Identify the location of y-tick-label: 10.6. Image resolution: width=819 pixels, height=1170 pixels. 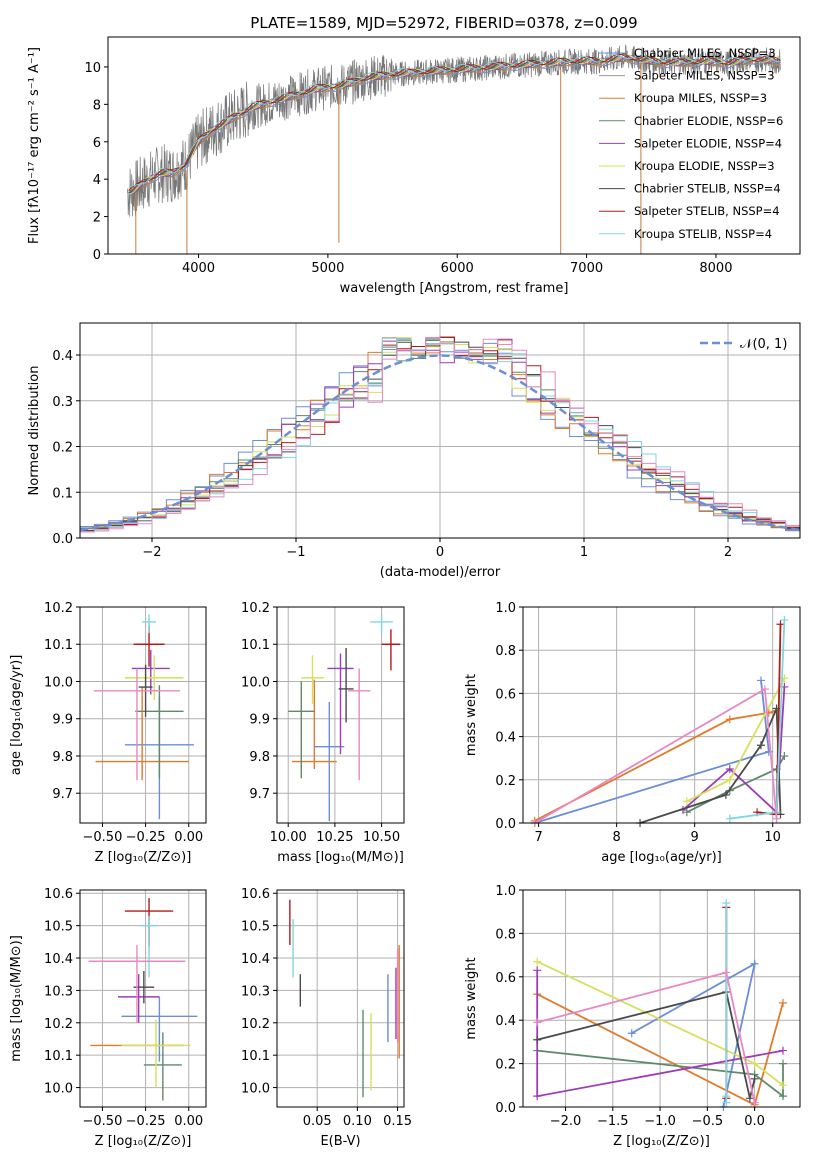
(58, 894).